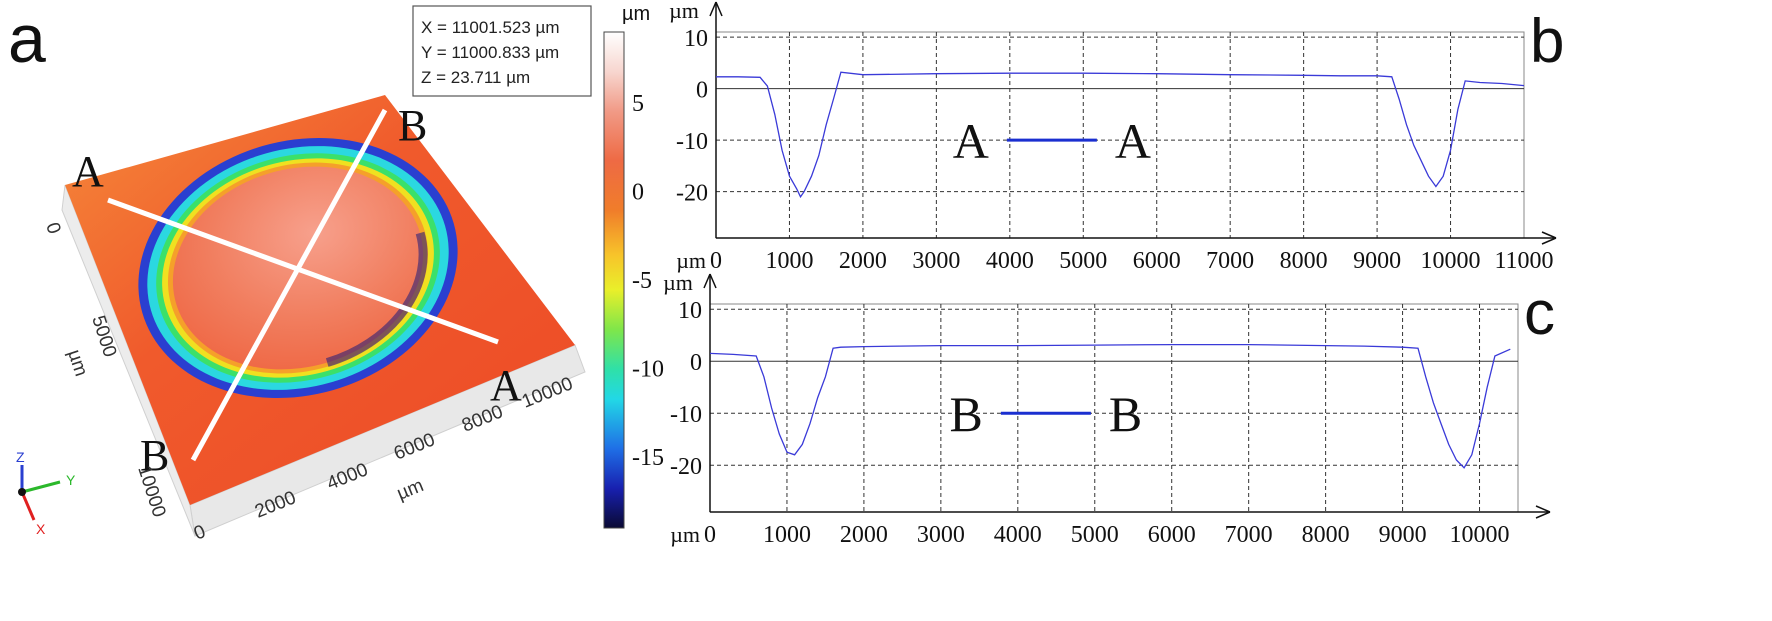  I want to click on legend-label-right: B, so click(1125, 414).